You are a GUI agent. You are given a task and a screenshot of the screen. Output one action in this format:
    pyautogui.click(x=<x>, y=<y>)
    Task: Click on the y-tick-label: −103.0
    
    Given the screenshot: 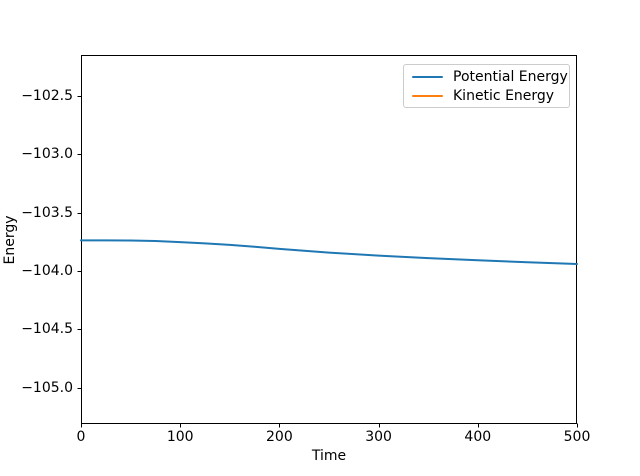 What is the action you would take?
    pyautogui.click(x=47, y=154)
    